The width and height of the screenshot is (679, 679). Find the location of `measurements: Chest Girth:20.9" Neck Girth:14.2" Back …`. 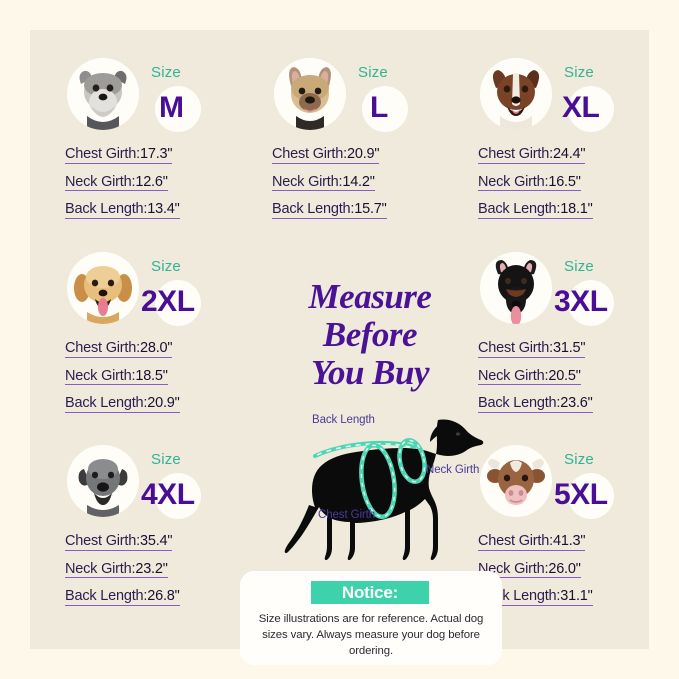

measurements: Chest Girth:20.9" Neck Girth:14.2" Back … is located at coordinates (372, 187).